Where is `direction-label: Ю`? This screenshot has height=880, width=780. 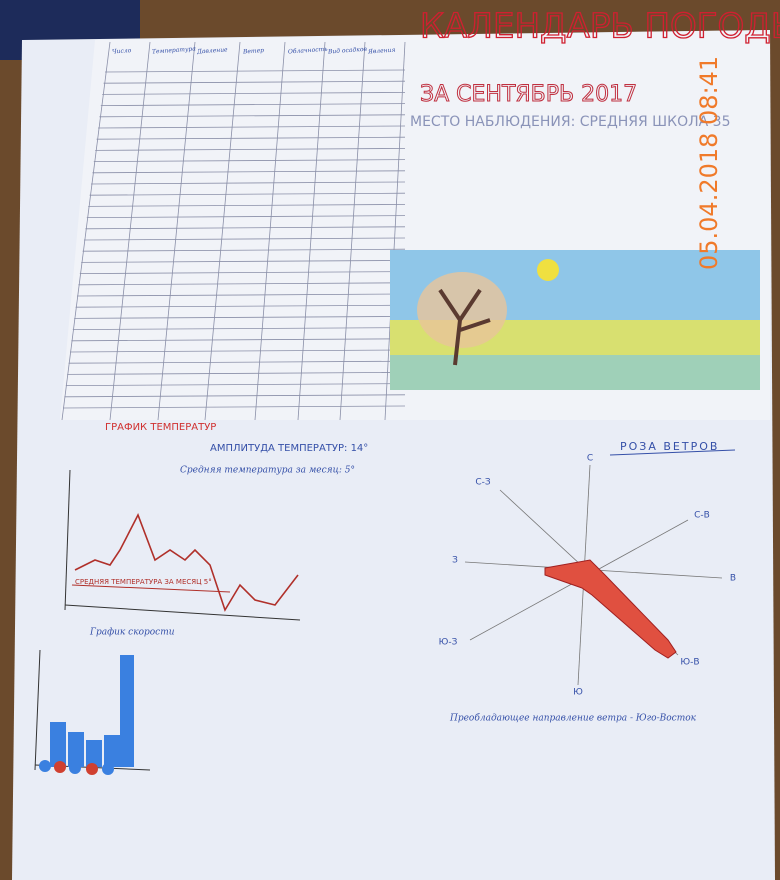 direction-label: Ю is located at coordinates (578, 693).